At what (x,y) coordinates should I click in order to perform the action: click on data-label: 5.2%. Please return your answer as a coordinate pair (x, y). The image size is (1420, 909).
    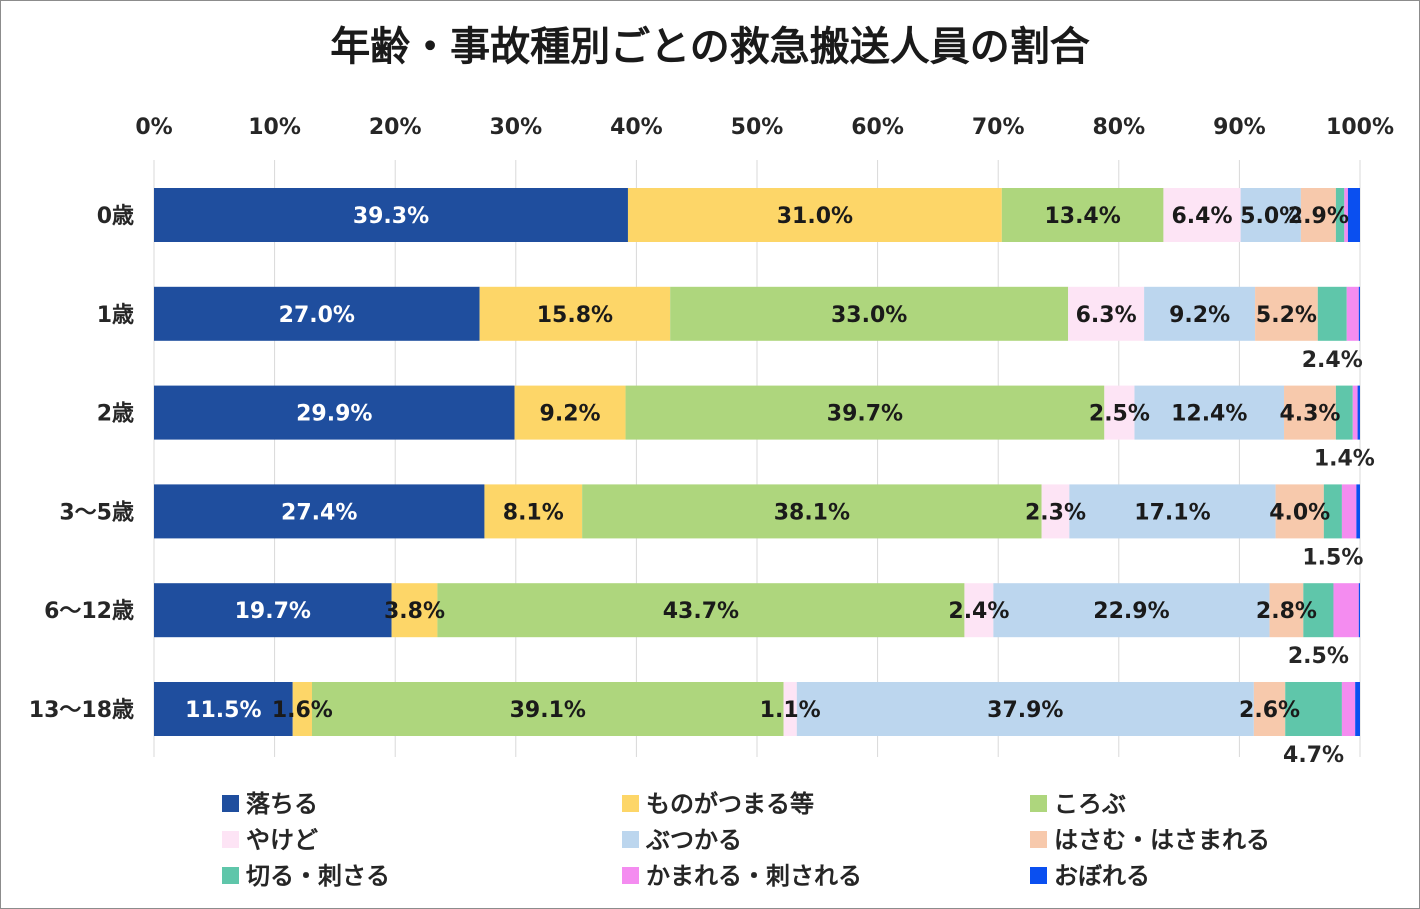
    Looking at the image, I should click on (1286, 315).